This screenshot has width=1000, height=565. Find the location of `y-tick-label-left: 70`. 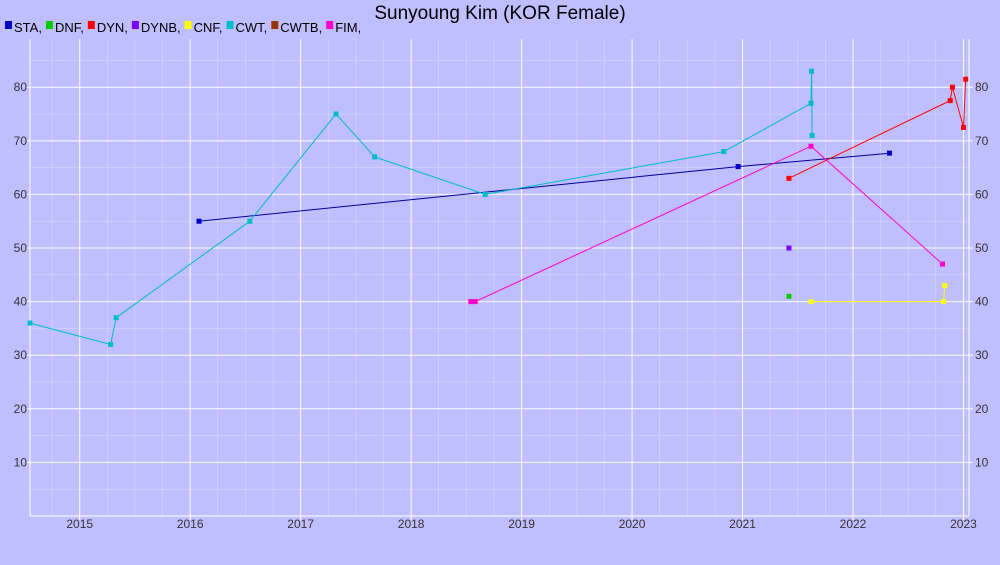

y-tick-label-left: 70 is located at coordinates (21, 141).